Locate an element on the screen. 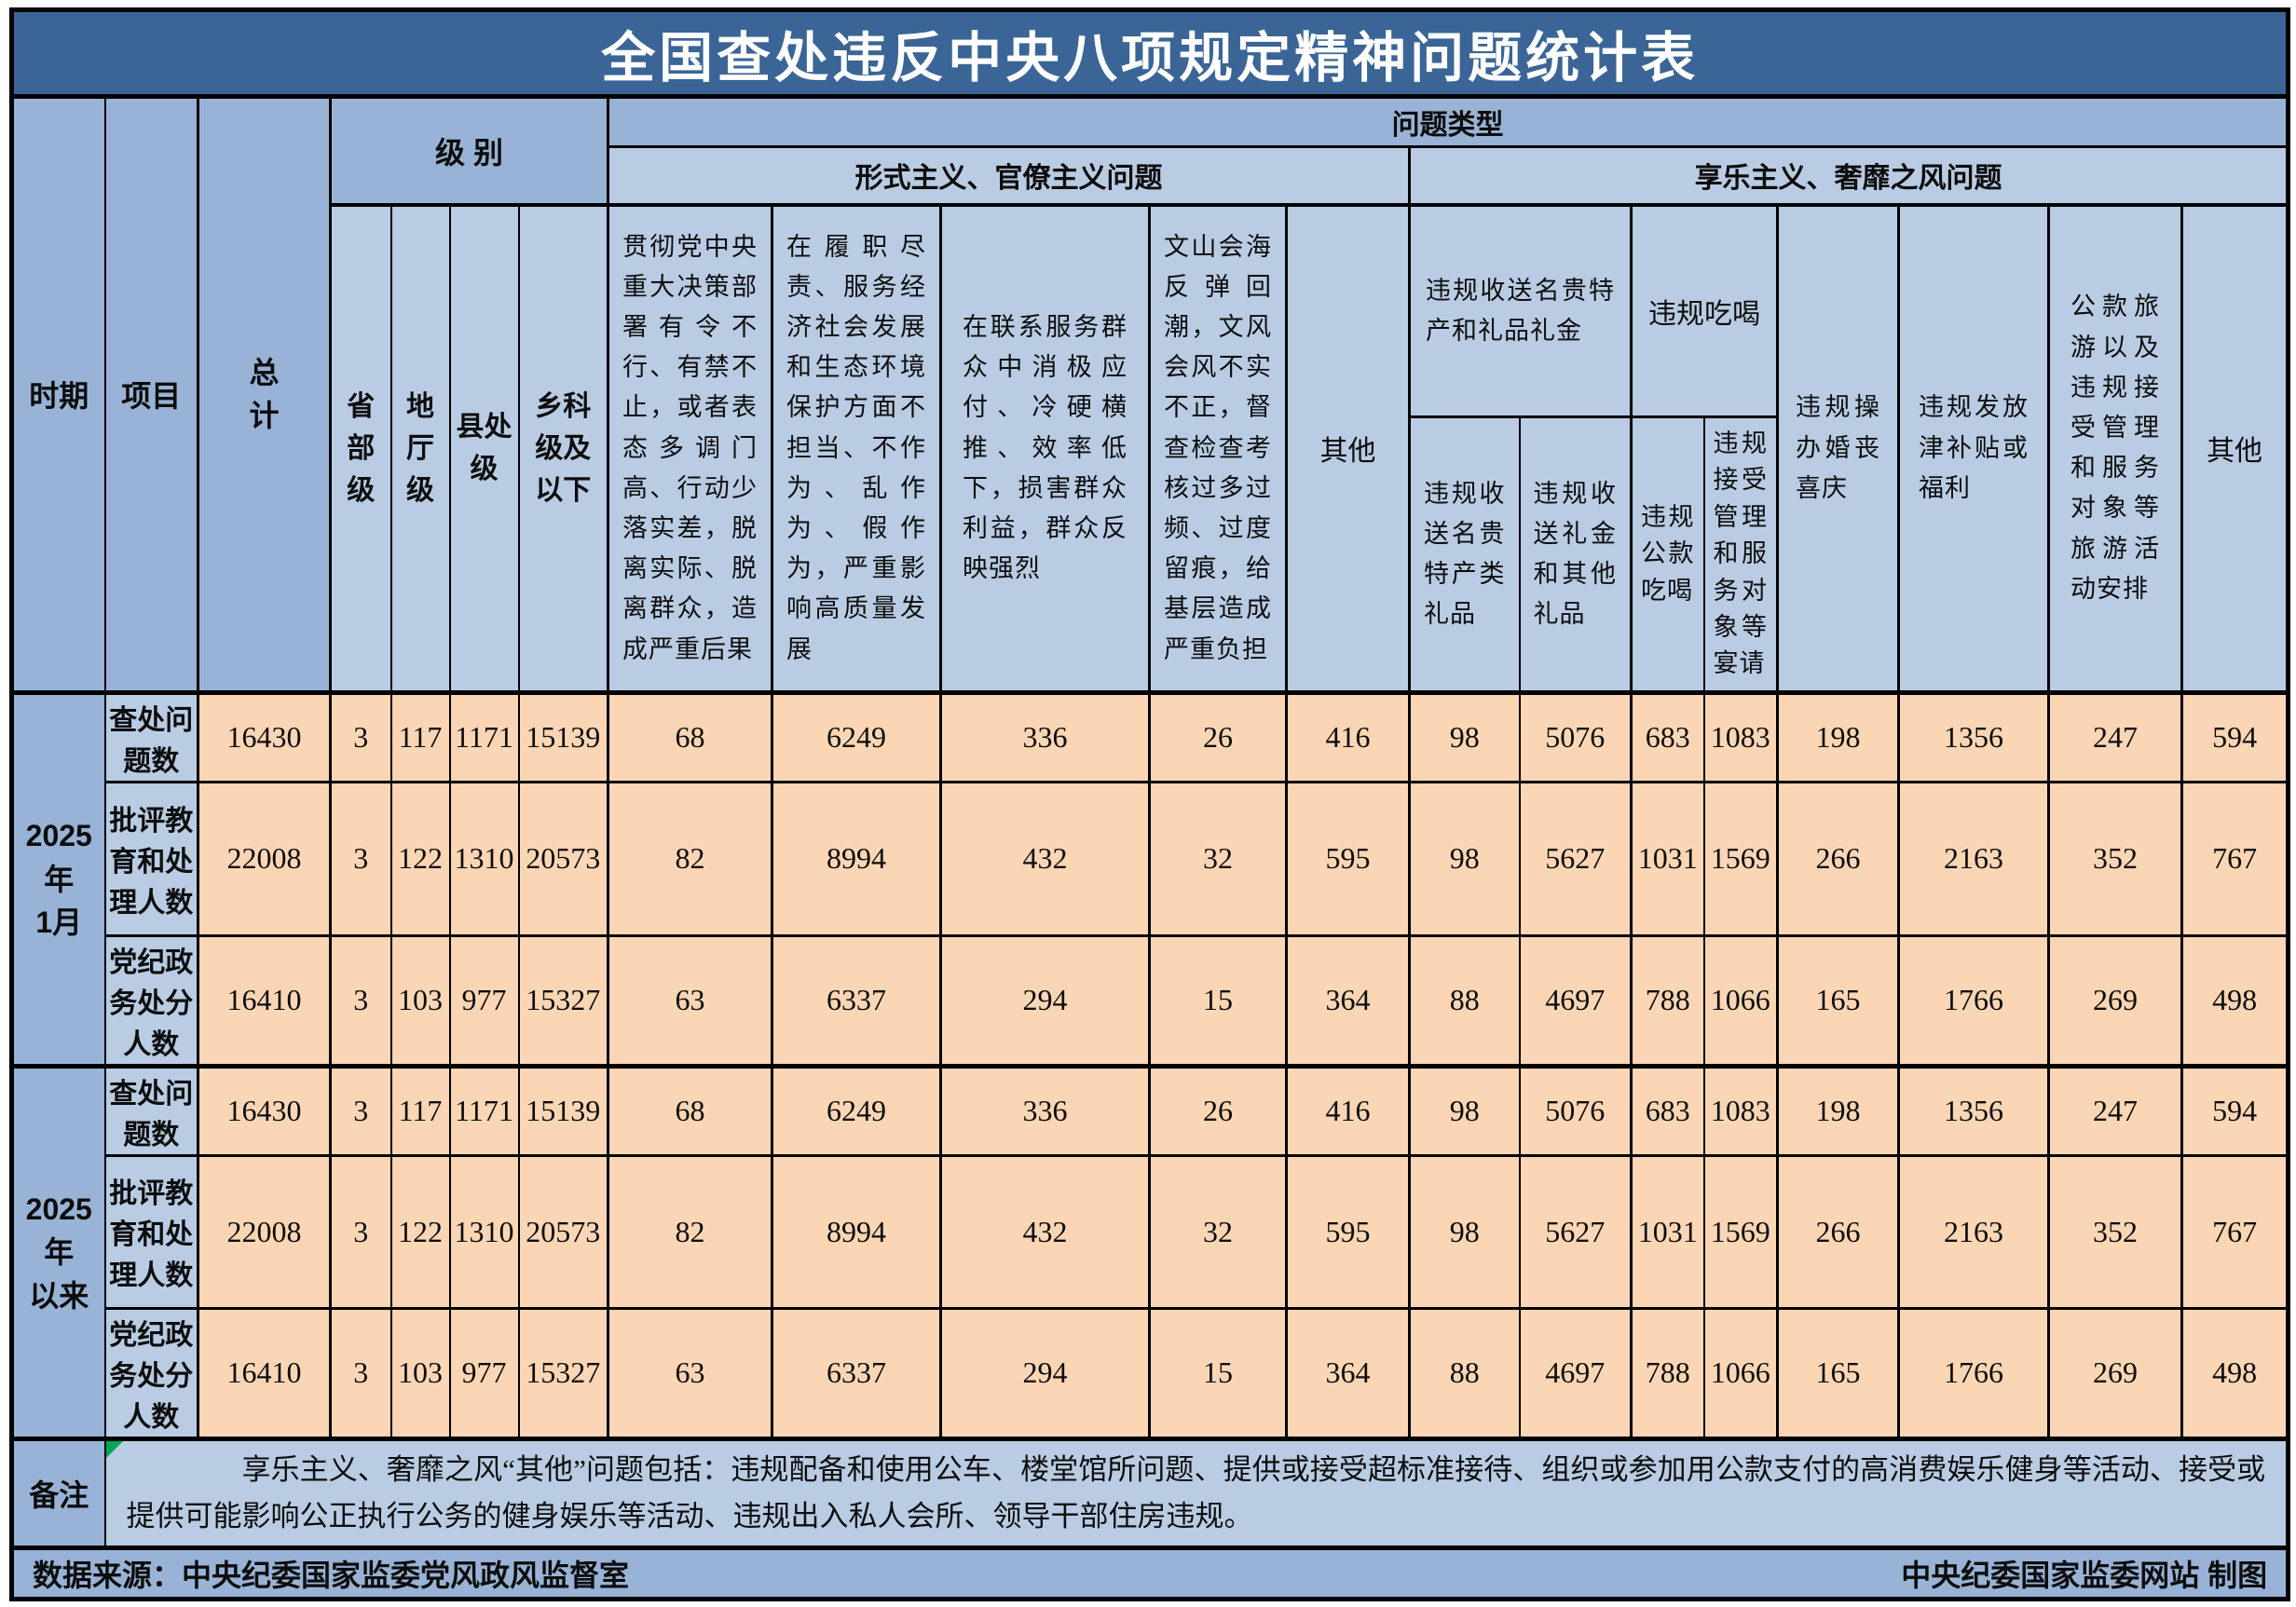 This screenshot has height=1607, width=2296. col-header-formalism-other: 其他 is located at coordinates (1348, 448).